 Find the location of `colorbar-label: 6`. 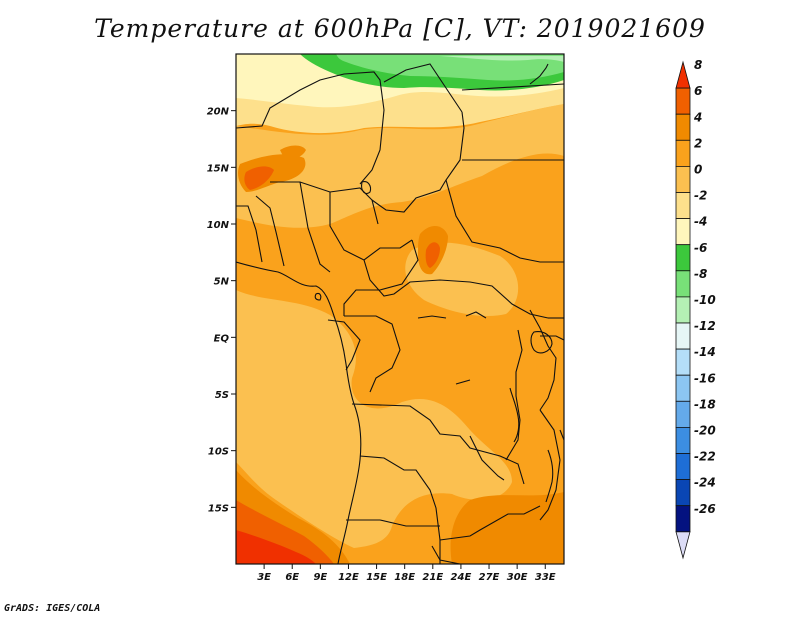

colorbar-label: 6 is located at coordinates (698, 91).